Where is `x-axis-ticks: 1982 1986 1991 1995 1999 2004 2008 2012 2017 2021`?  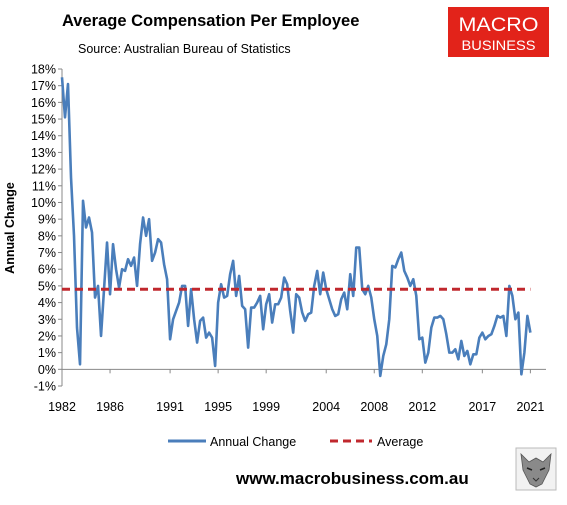 x-axis-ticks: 1982 1986 1991 1995 1999 2004 2008 2012 2017 2021 is located at coordinates (296, 391).